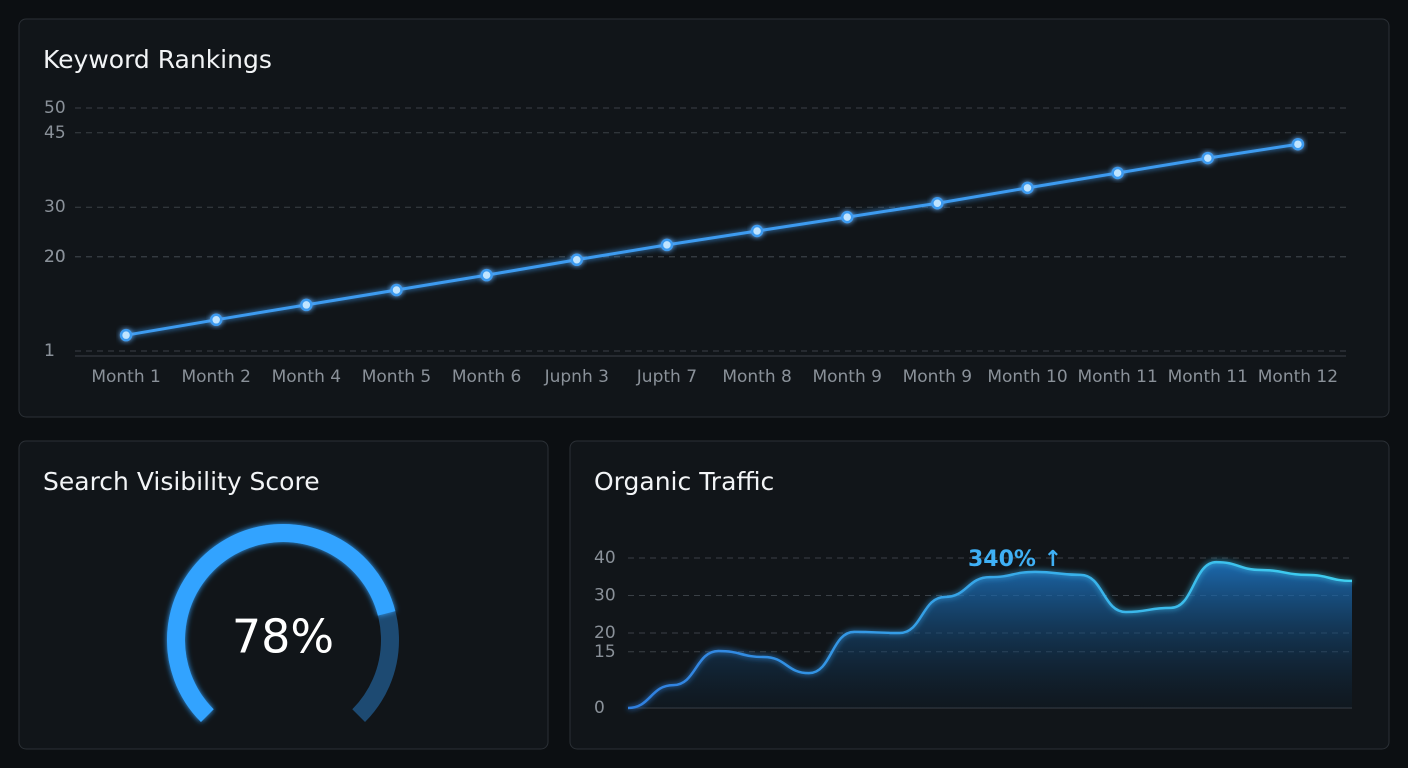 This screenshot has height=768, width=1408. I want to click on x-tick-label: Jupnh 3, so click(576, 377).